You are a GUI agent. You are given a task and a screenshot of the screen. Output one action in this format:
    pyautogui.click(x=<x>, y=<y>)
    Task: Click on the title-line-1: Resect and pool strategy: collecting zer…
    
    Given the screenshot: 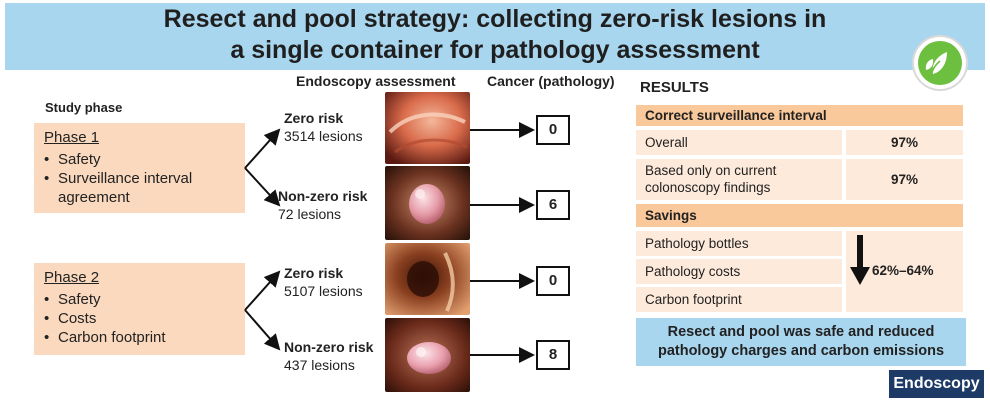 What is the action you would take?
    pyautogui.click(x=495, y=19)
    